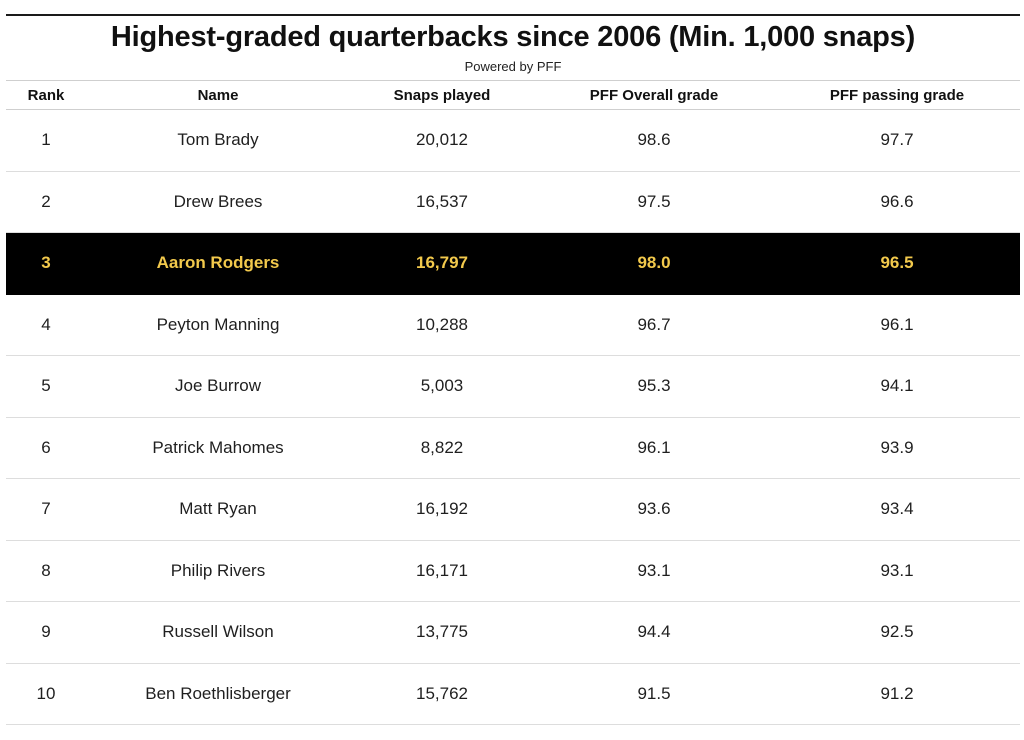  What do you see at coordinates (513, 202) in the screenshot?
I see `table-row: 2 Drew Brees 16,537 97.5 96.6` at bounding box center [513, 202].